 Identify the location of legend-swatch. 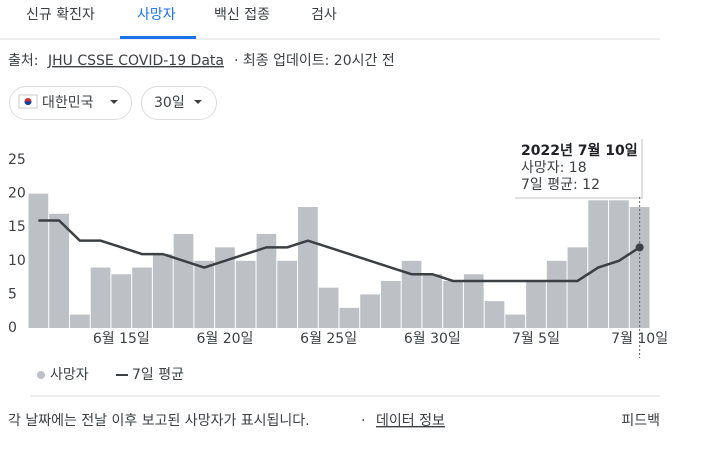
(41, 375).